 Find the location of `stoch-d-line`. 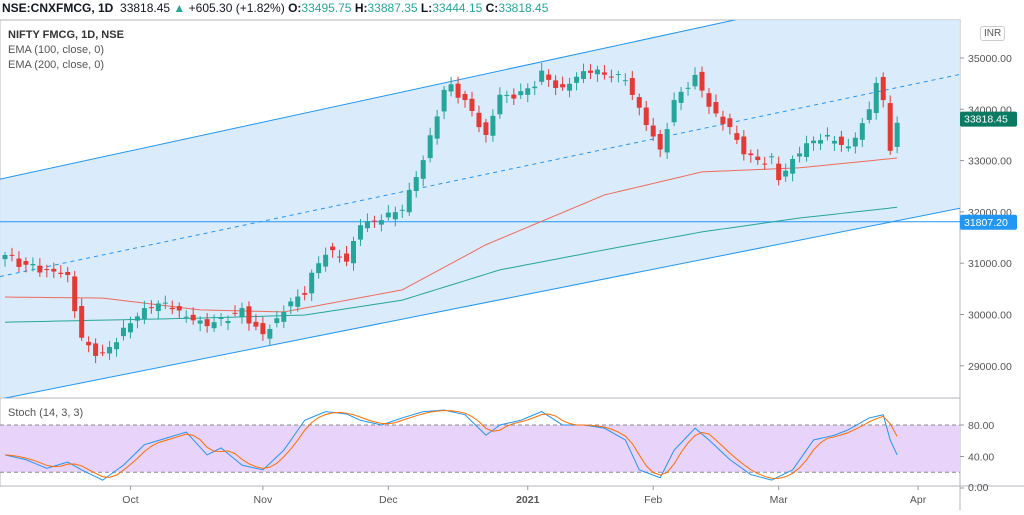

stoch-d-line is located at coordinates (451, 444).